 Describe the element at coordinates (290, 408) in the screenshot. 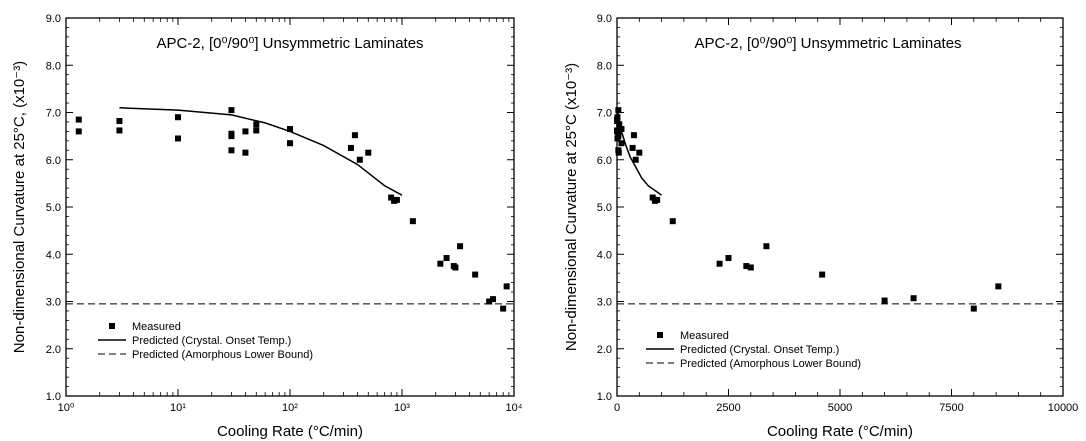

I see `x-tick-label: 10²` at that location.